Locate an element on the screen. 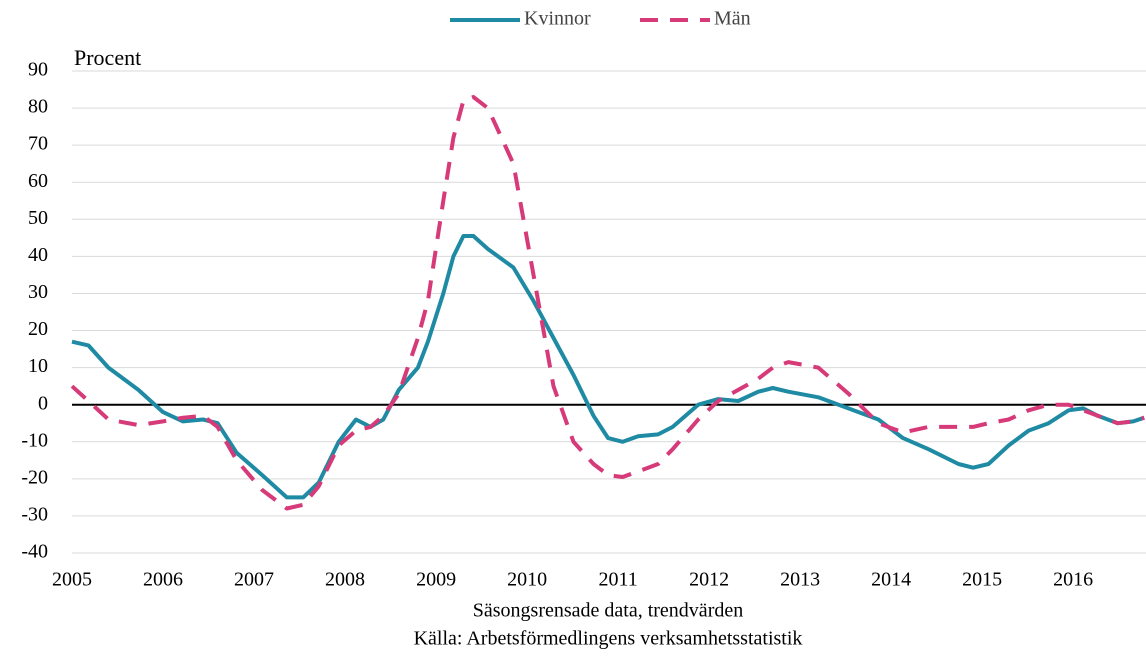 The width and height of the screenshot is (1146, 658). y-tick-label: 20 is located at coordinates (38, 329).